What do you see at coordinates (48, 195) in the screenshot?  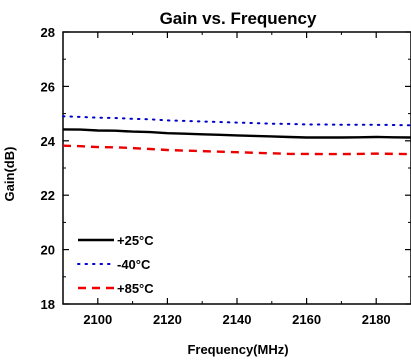 I see `y-tick-label: 22` at bounding box center [48, 195].